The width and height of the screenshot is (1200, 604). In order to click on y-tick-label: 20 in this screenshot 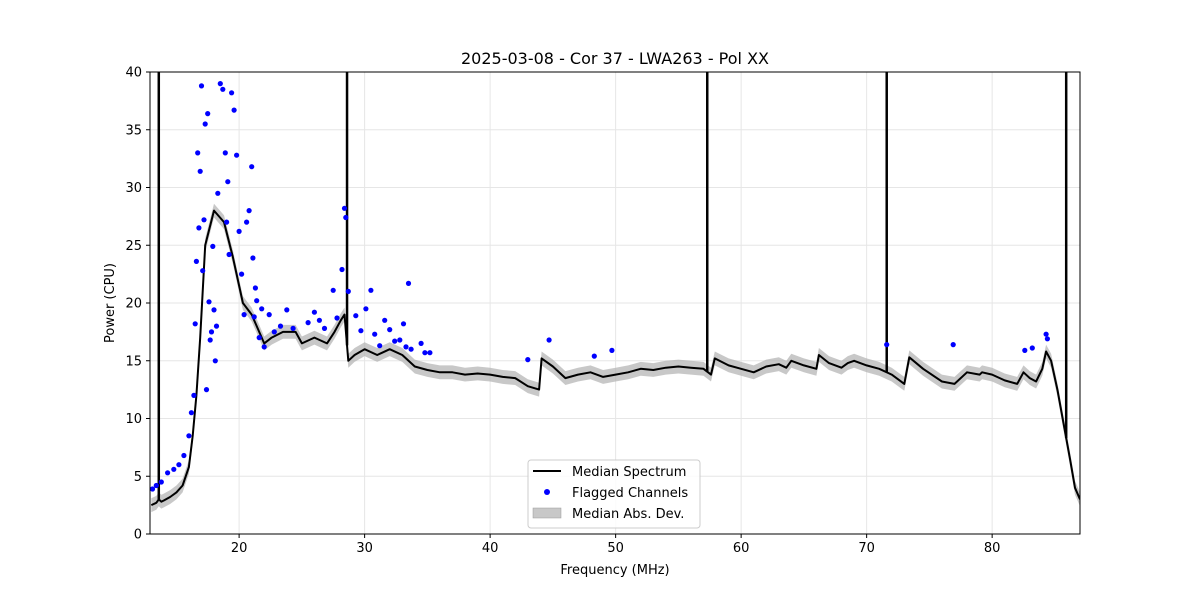, I will do `click(133, 304)`.